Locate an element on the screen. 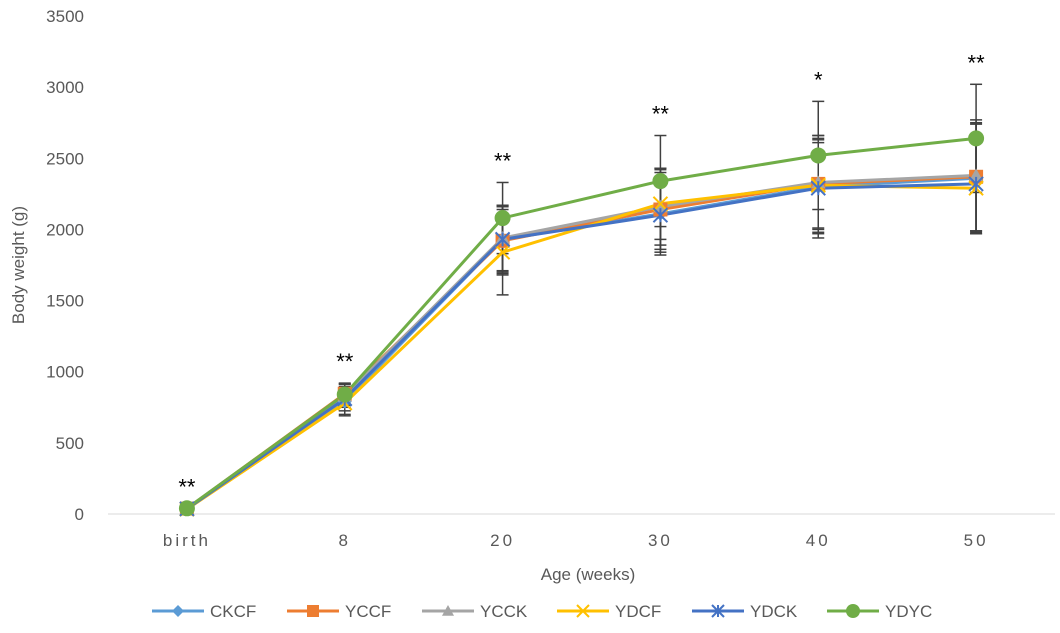 The image size is (1060, 633). y-tick-label: 3500 is located at coordinates (65, 16).